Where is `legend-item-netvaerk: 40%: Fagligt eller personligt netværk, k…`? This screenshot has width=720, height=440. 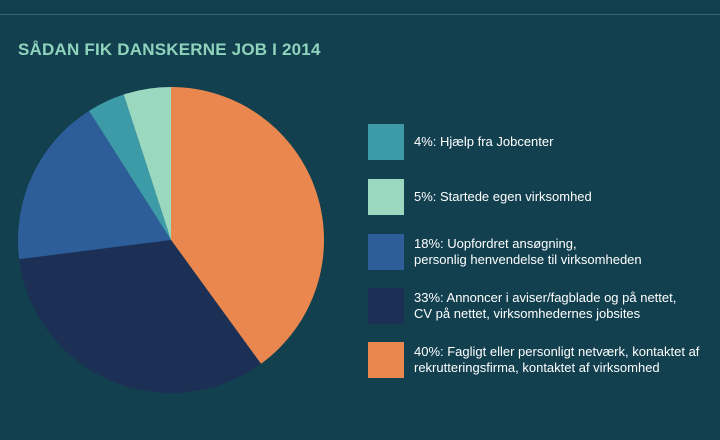
legend-item-netvaerk: 40%: Fagligt eller personligt netværk, k… is located at coordinates (533, 360).